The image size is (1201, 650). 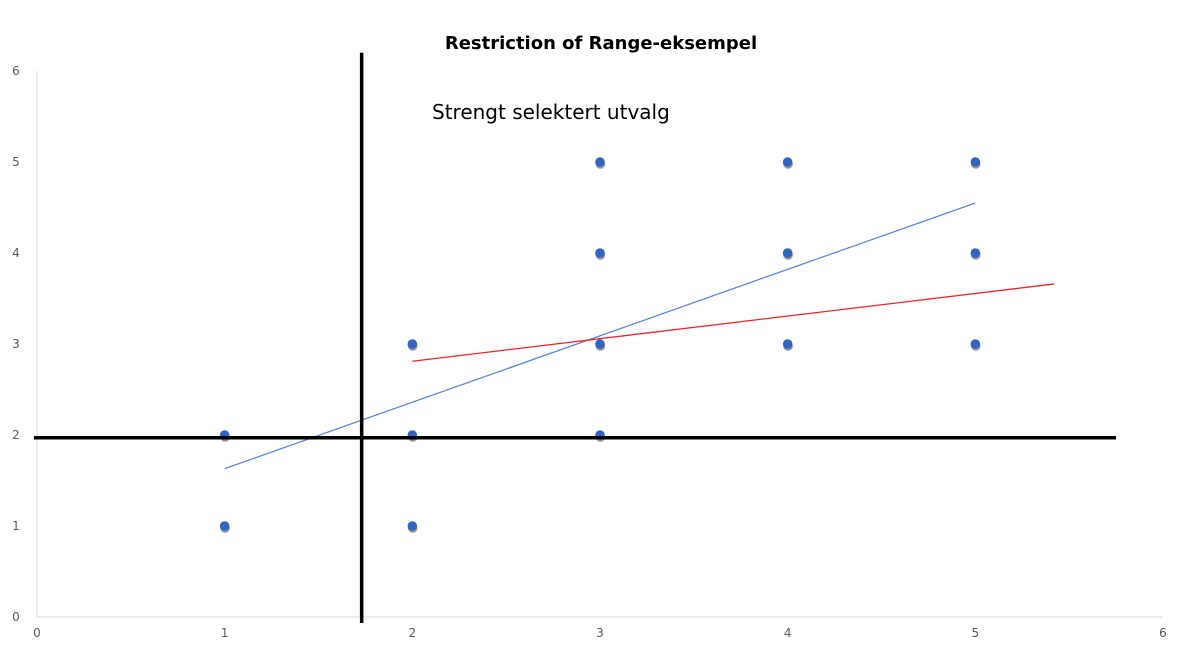 I want to click on y-tick-label: 3, so click(x=16, y=344).